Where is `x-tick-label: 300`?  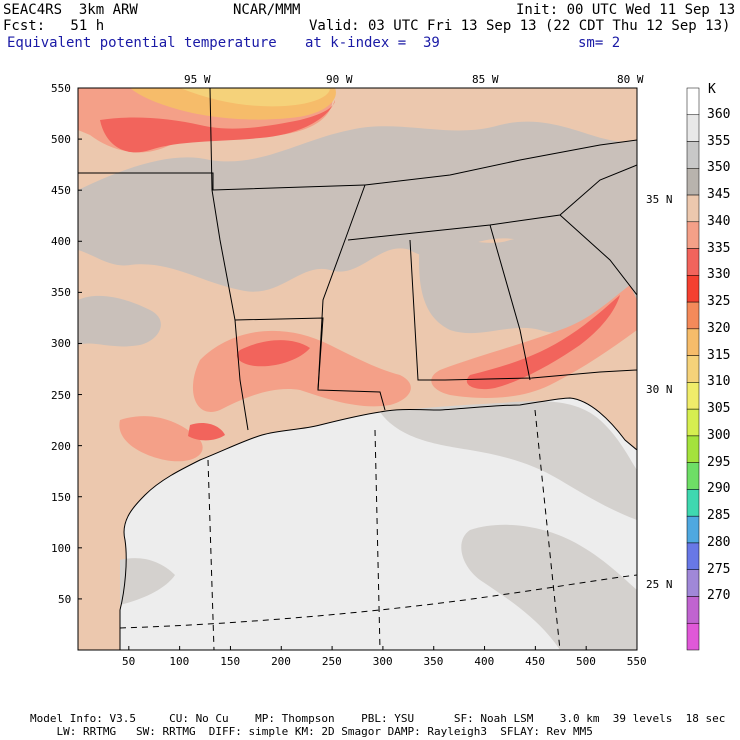
x-tick-label: 300 is located at coordinates (382, 661).